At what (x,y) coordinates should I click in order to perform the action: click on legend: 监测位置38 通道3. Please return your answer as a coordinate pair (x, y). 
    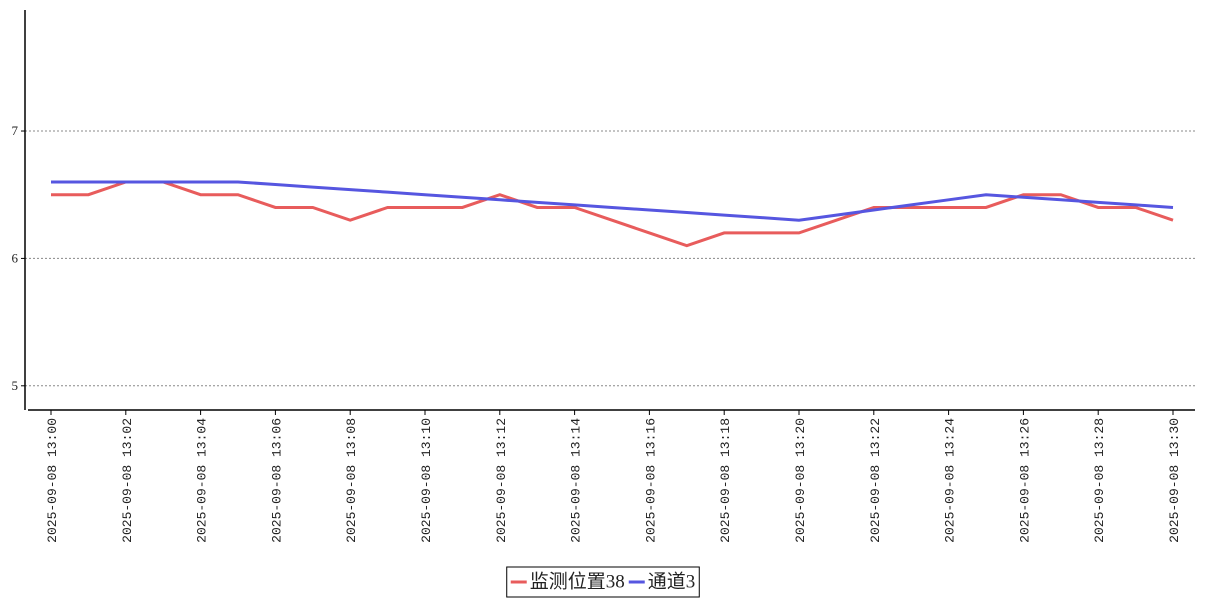
    Looking at the image, I should click on (603, 582).